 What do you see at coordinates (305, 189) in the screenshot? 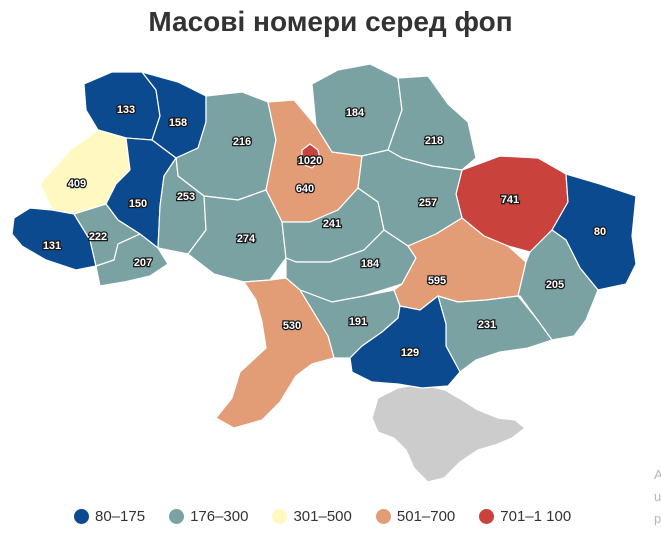
I see `region-label-kyiv-oblast: 640` at bounding box center [305, 189].